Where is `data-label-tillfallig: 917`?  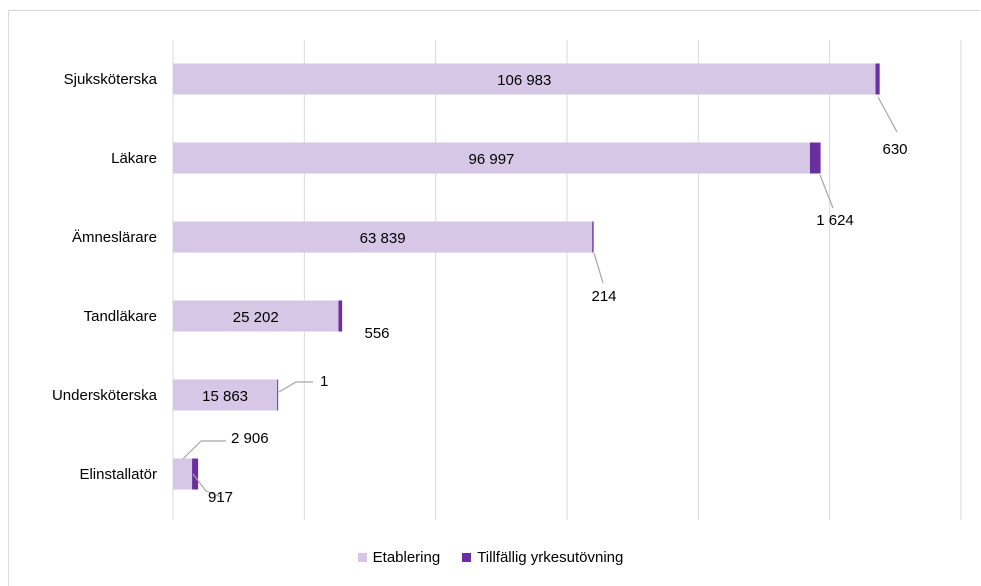 data-label-tillfallig: 917 is located at coordinates (220, 497).